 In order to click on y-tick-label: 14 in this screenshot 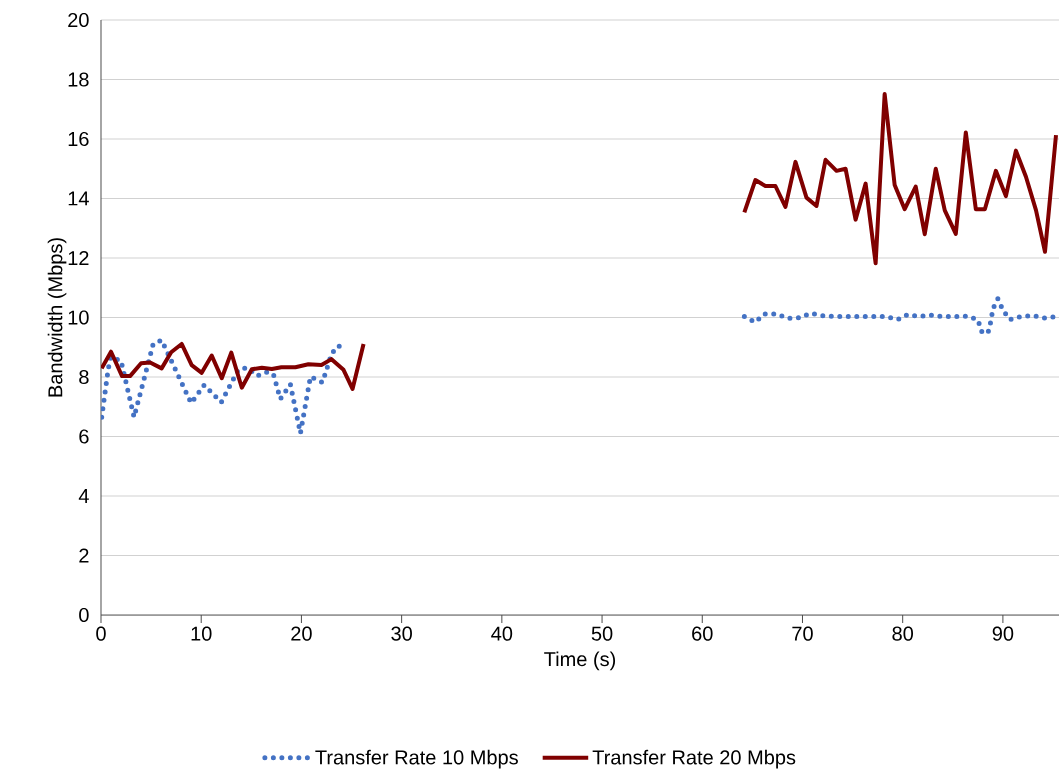, I will do `click(78, 198)`.